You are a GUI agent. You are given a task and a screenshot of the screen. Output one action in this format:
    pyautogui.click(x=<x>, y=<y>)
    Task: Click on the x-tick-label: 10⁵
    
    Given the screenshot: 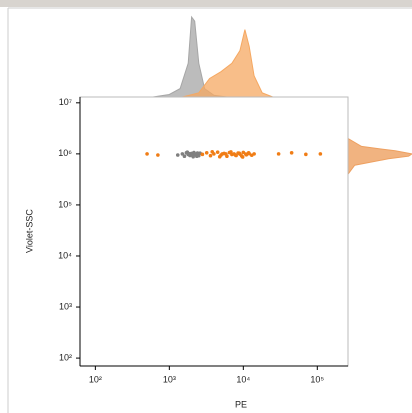 What is the action you would take?
    pyautogui.click(x=317, y=379)
    